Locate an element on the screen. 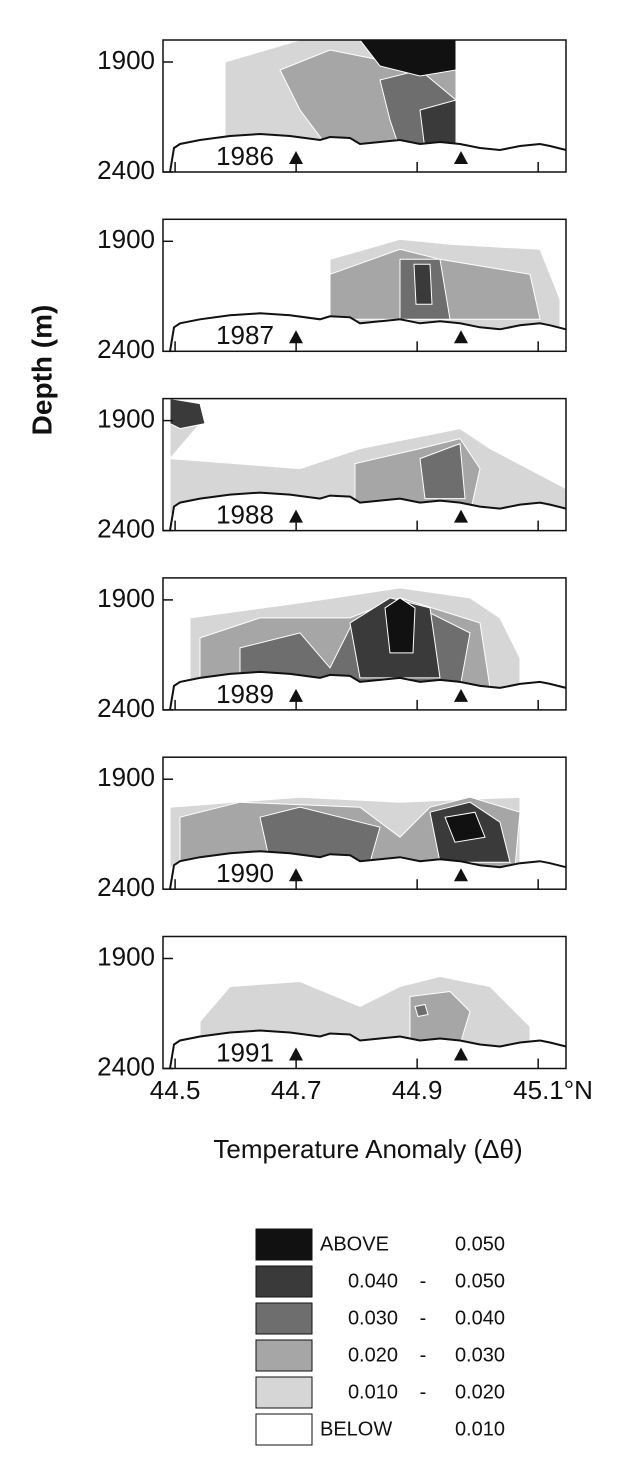  year-label: 1989 is located at coordinates (245, 694).